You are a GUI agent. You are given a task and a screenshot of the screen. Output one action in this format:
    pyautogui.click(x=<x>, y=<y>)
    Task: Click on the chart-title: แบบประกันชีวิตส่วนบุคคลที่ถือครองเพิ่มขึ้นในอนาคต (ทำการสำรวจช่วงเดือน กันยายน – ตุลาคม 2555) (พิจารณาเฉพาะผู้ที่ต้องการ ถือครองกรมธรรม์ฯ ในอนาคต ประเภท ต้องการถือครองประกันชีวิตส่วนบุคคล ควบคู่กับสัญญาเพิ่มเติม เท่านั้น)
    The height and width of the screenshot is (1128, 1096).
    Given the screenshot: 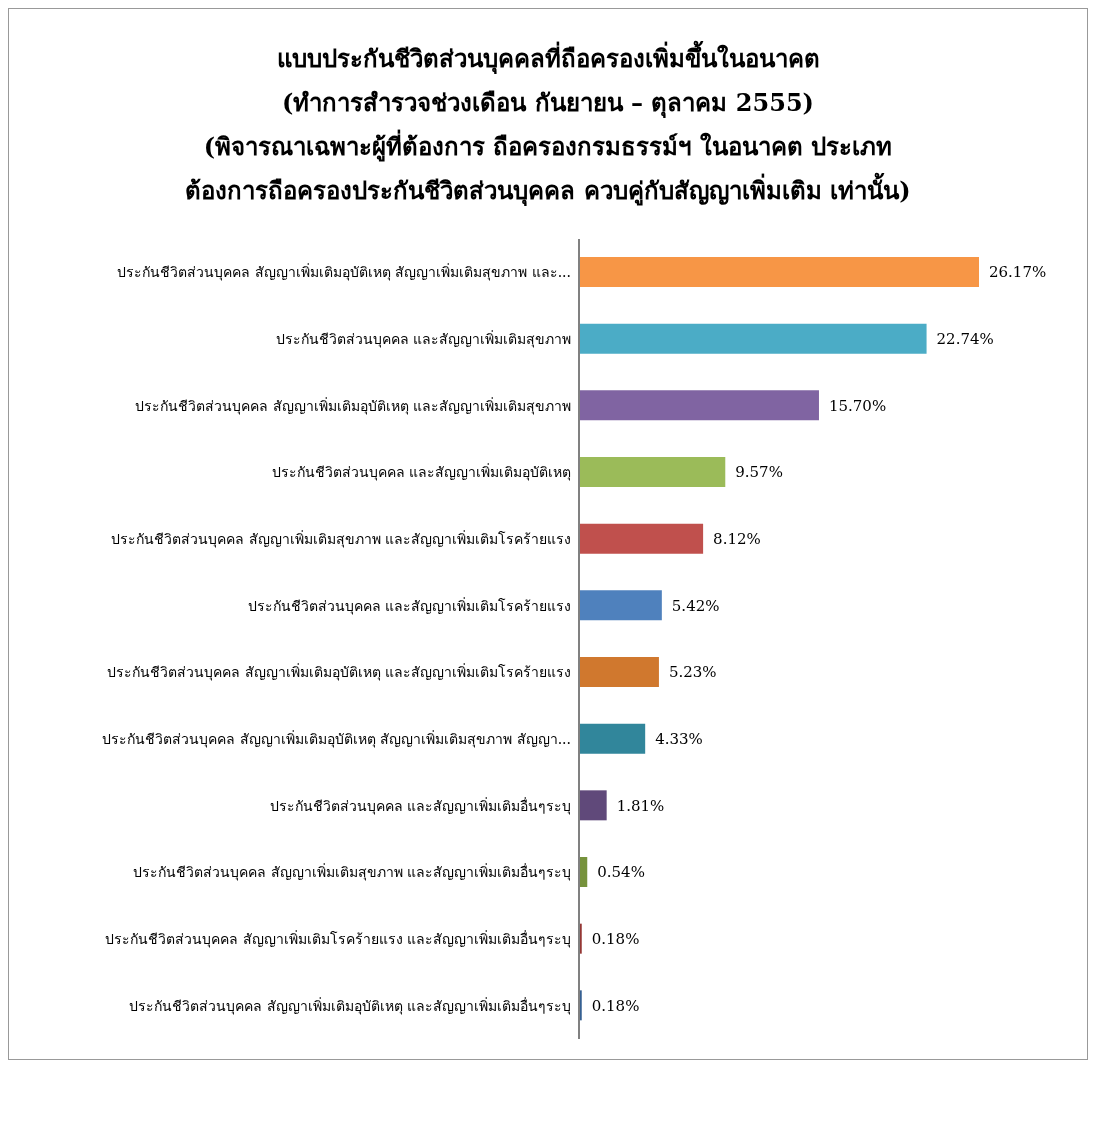 What is the action you would take?
    pyautogui.click(x=548, y=123)
    